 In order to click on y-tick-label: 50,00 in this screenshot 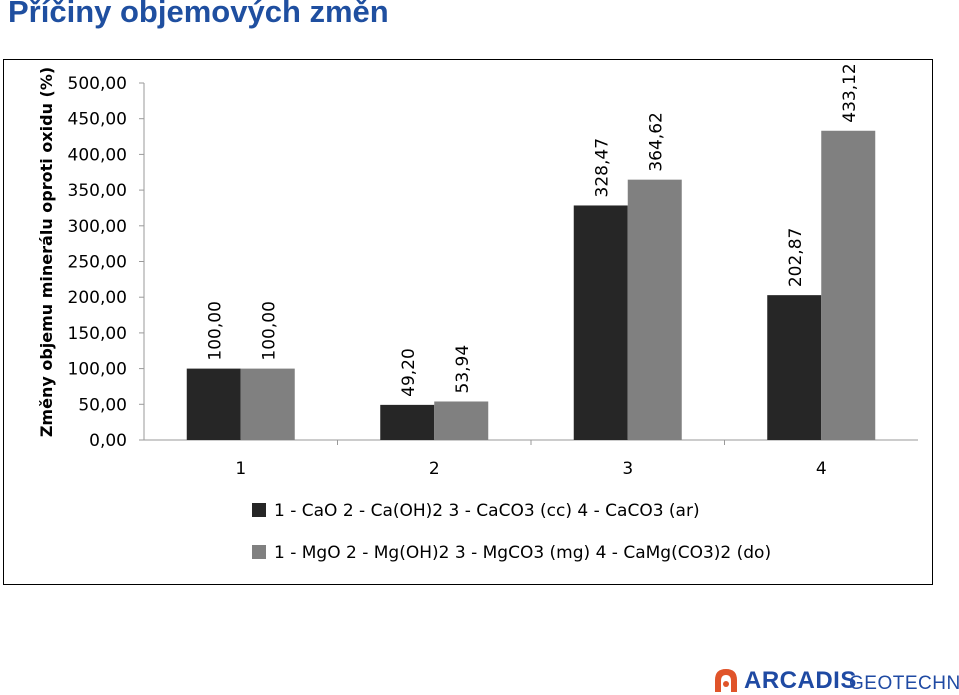, I will do `click(102, 405)`.